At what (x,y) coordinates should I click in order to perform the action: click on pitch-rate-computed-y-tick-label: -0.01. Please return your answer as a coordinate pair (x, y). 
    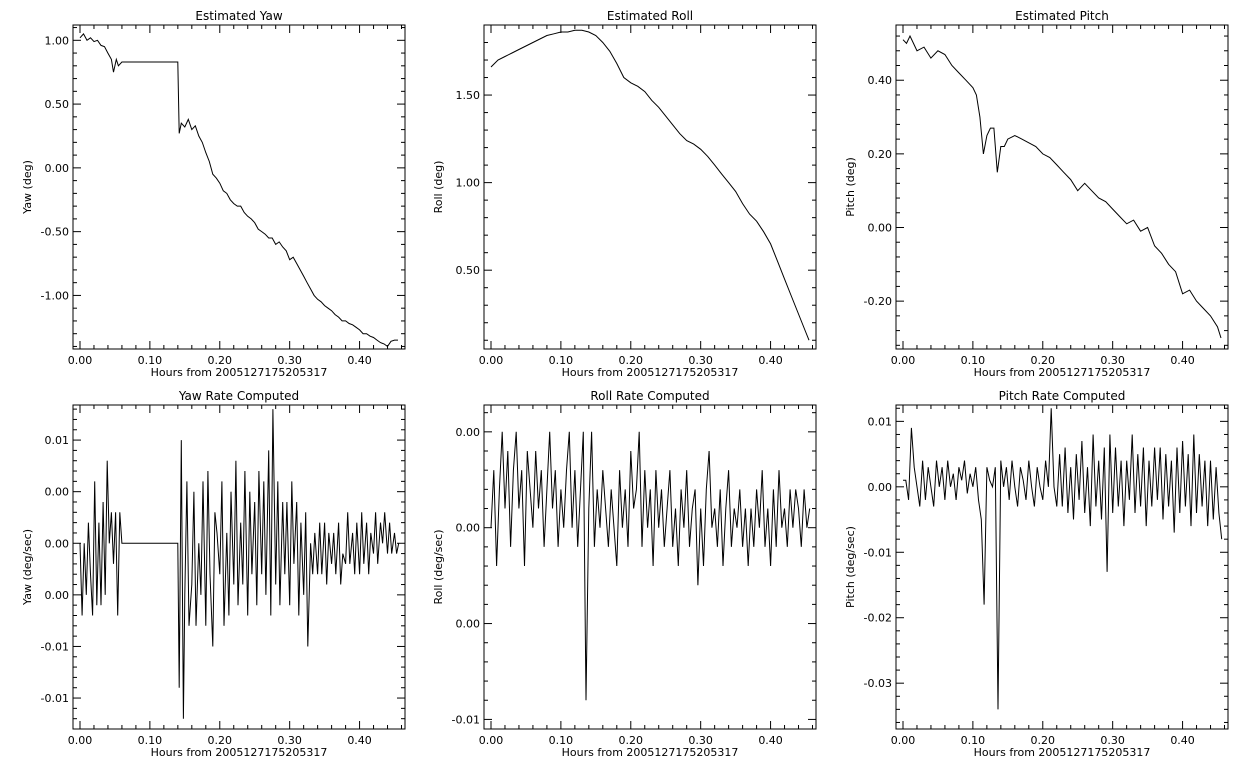
    Looking at the image, I should click on (878, 552).